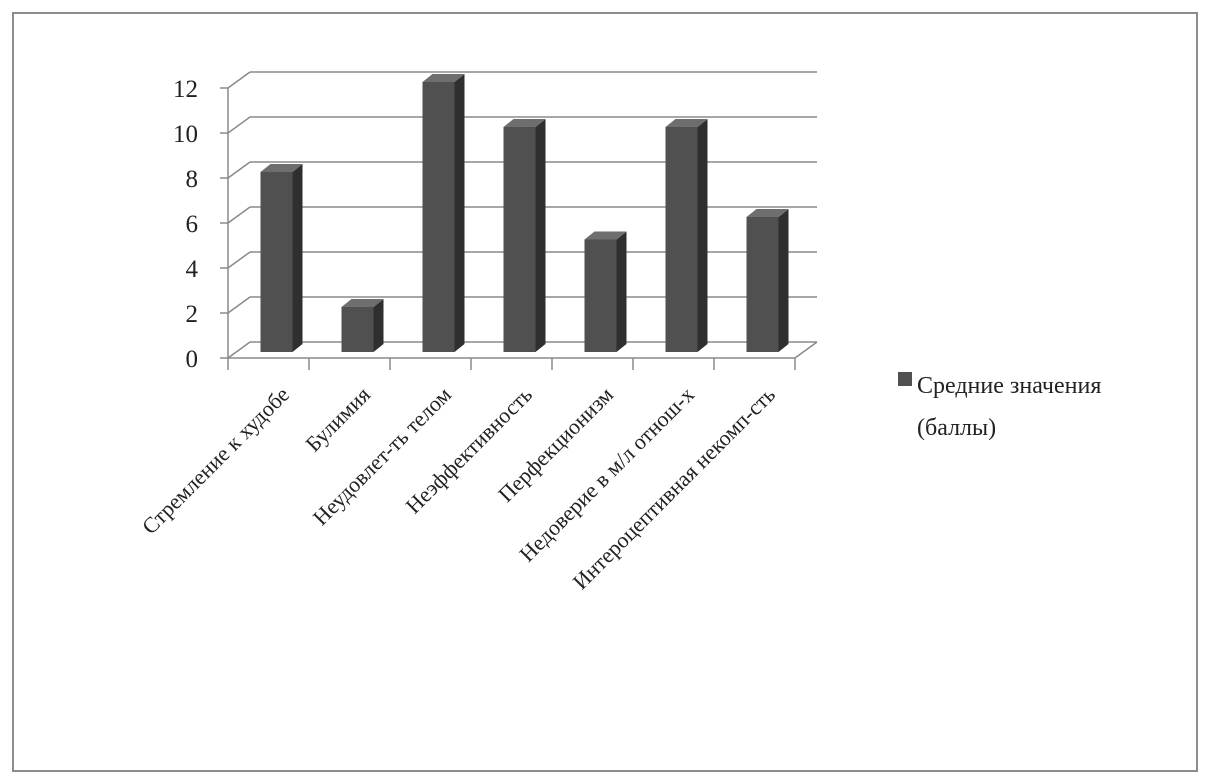 The width and height of the screenshot is (1210, 784). What do you see at coordinates (192, 269) in the screenshot?
I see `y-tick-label: 4` at bounding box center [192, 269].